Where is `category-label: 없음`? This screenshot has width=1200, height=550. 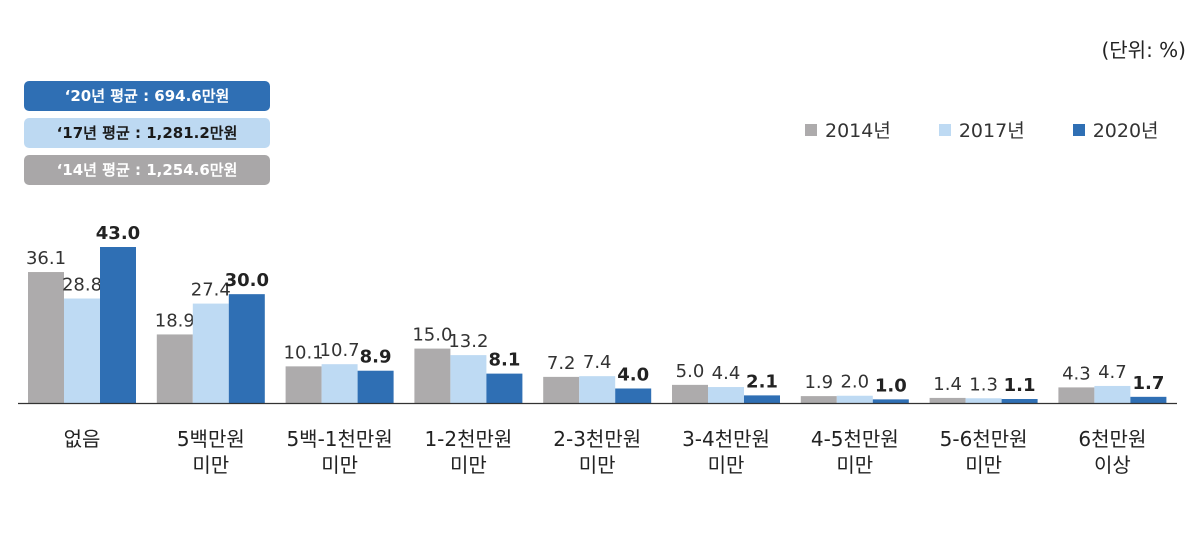
category-label: 없음 is located at coordinates (82, 439).